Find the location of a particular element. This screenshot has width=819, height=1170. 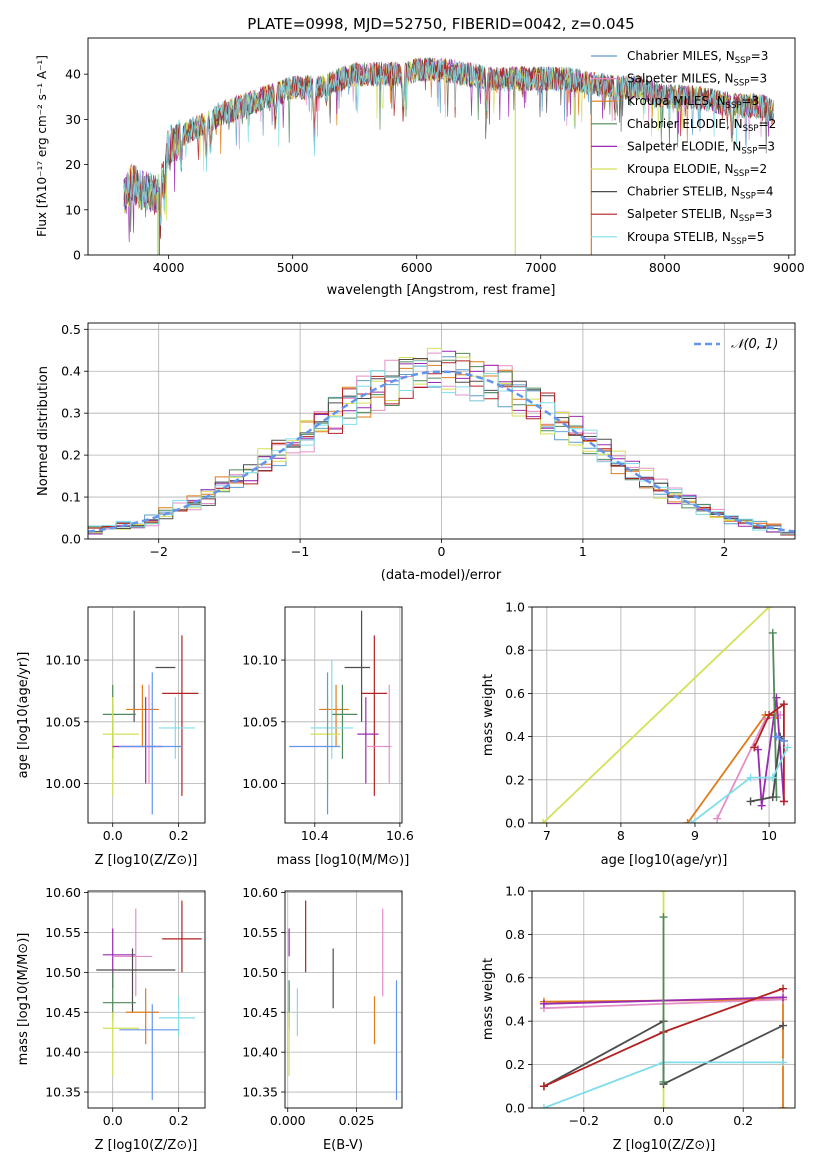

x-tick-label: 5000 is located at coordinates (293, 267).